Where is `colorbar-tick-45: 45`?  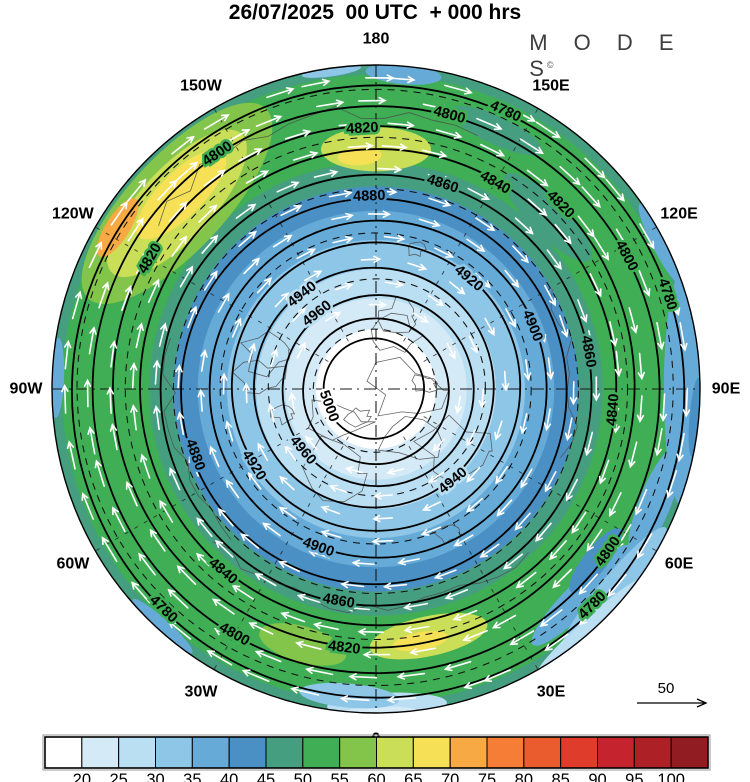 colorbar-tick-45: 45 is located at coordinates (266, 776).